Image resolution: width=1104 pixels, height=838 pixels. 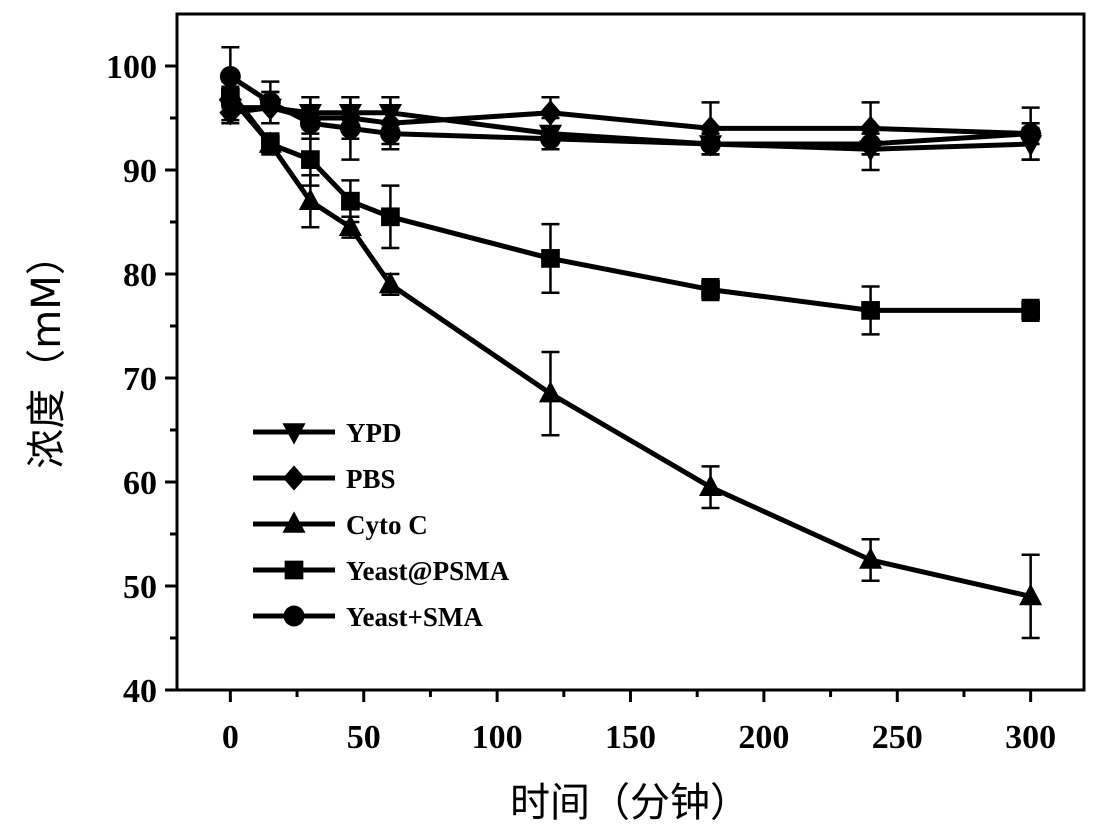 I want to click on x-tick-label: 150, so click(x=630, y=737).